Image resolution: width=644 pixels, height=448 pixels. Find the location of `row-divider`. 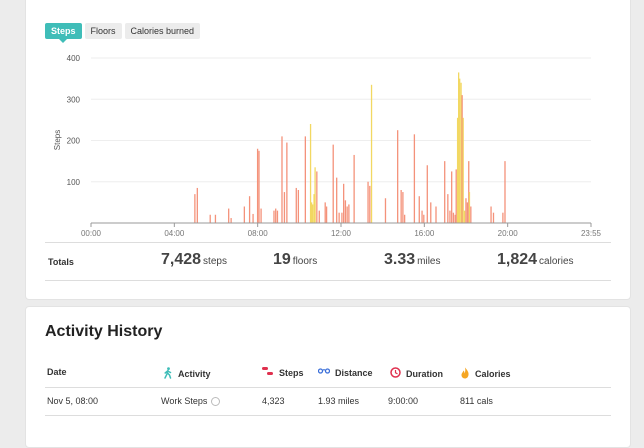

row-divider is located at coordinates (328, 415).